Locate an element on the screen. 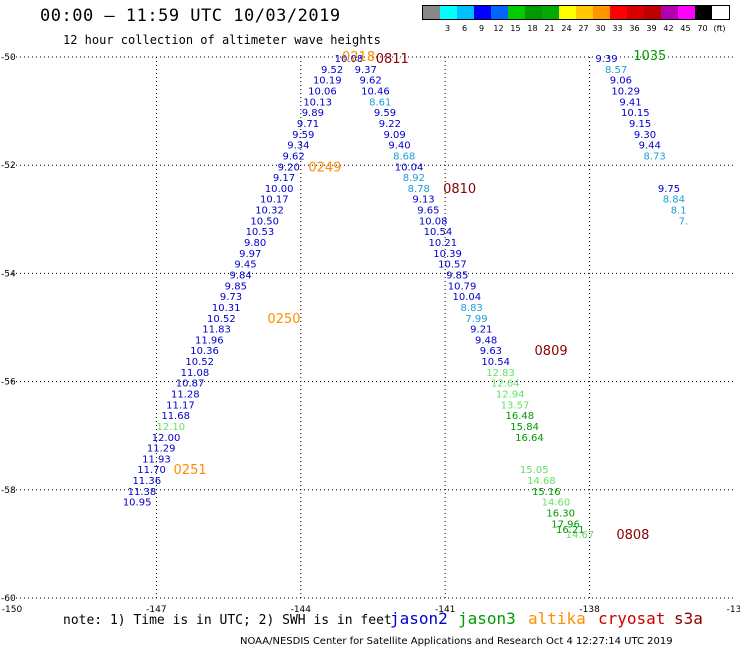 This screenshot has height=650, width=740. wave-height-label: 12.83 is located at coordinates (500, 373).